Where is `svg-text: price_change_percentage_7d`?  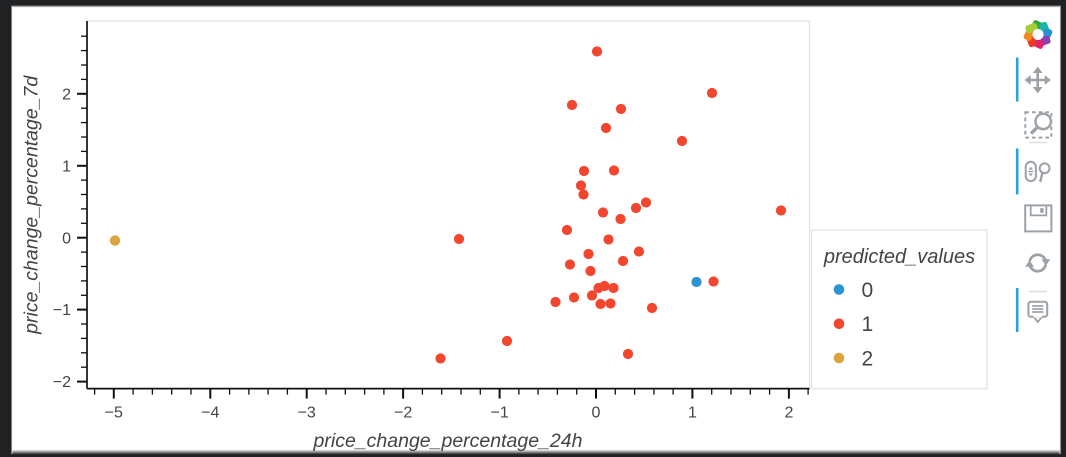
svg-text: price_change_percentage_7d is located at coordinates (32, 205).